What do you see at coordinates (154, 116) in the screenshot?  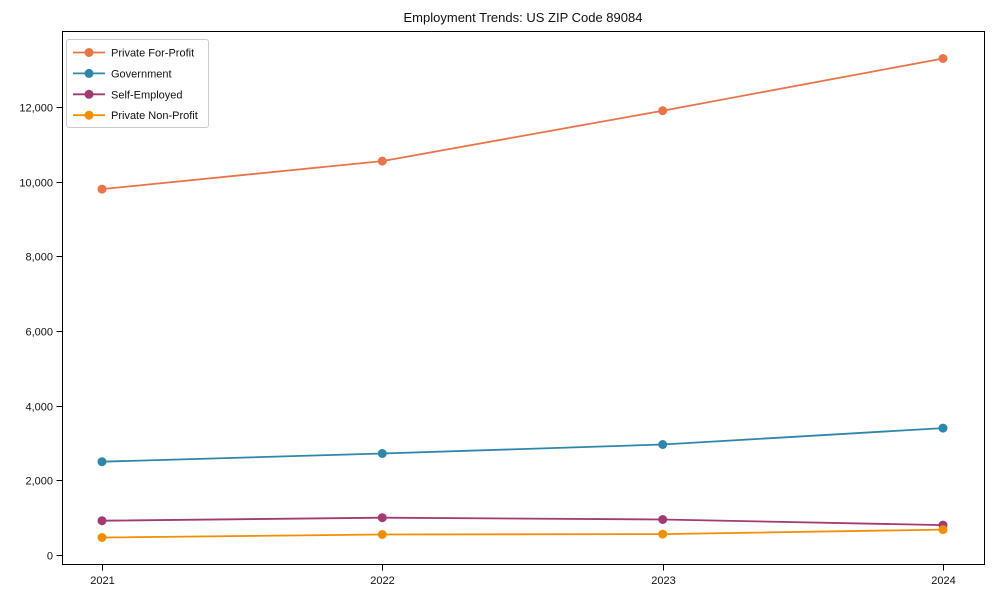 I see `legend-label: Private Non-Profit` at bounding box center [154, 116].